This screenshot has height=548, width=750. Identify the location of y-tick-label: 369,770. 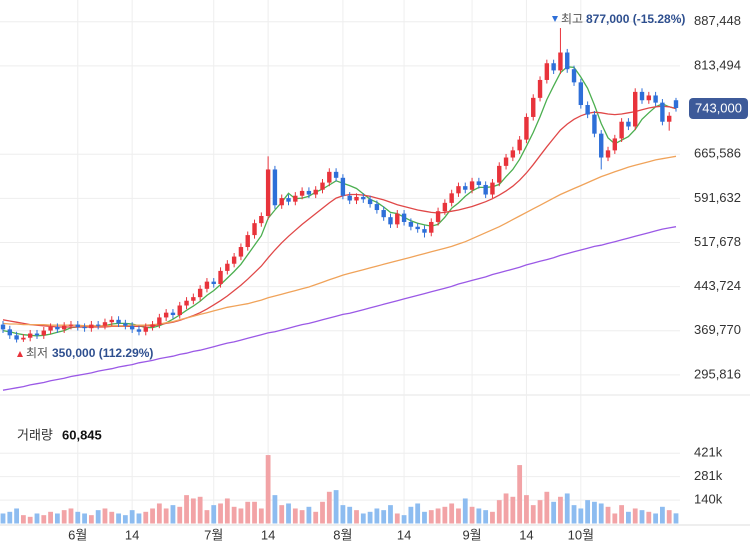
(717, 329).